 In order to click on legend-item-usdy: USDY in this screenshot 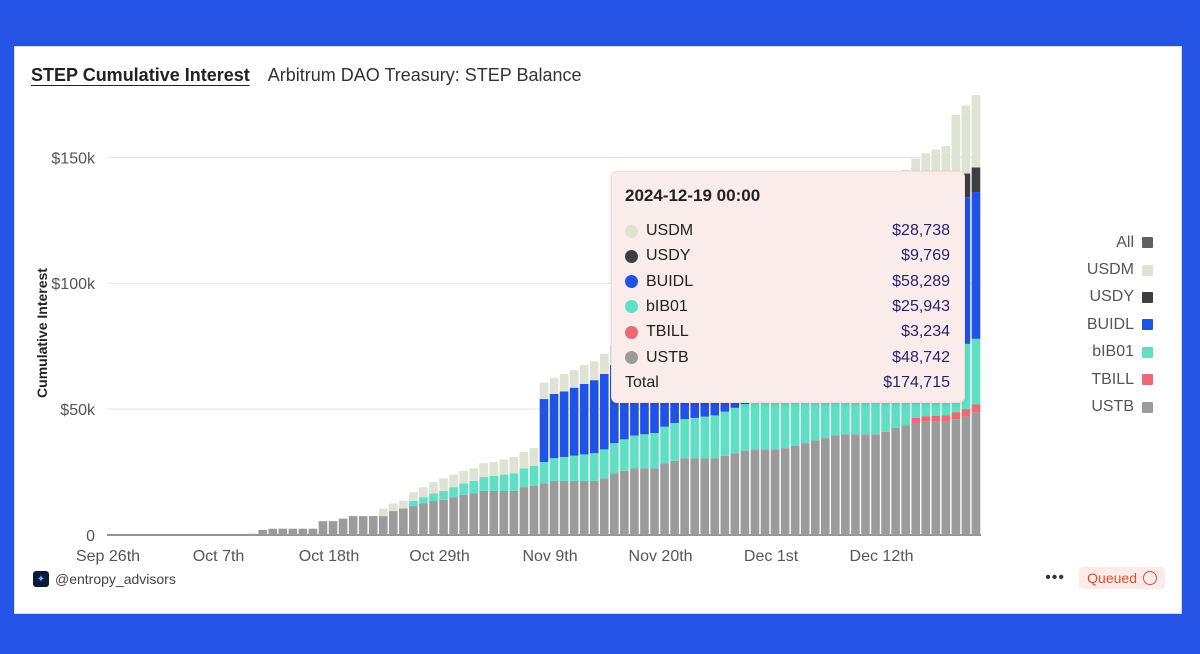, I will do `click(1093, 297)`.